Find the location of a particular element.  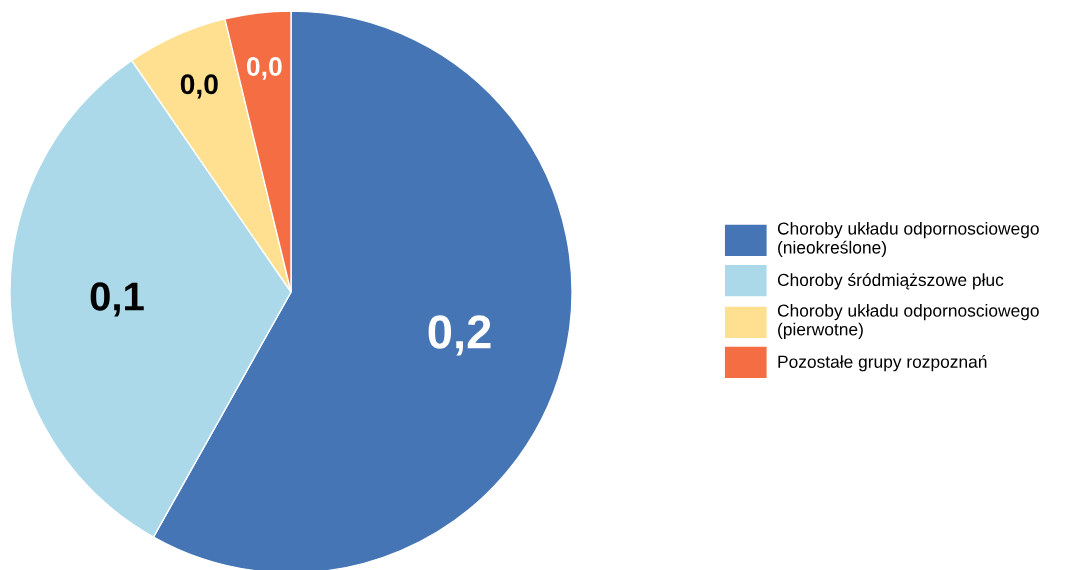

data-label: 0,2 is located at coordinates (459, 335).